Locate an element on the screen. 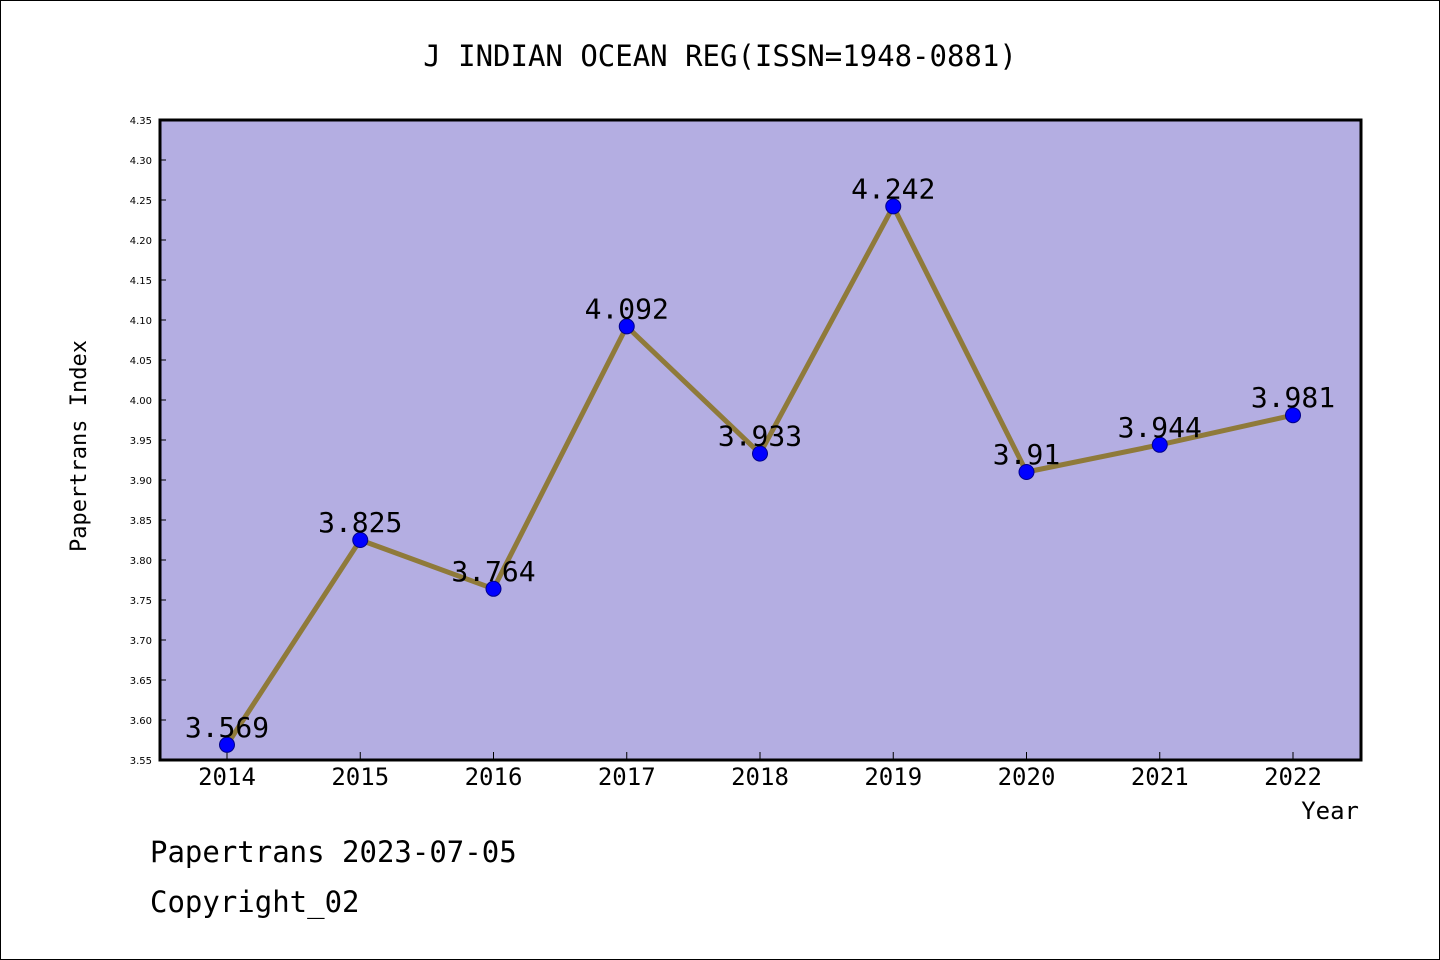 This screenshot has width=1440, height=960. y-tick-label: 3.85 is located at coordinates (141, 521).